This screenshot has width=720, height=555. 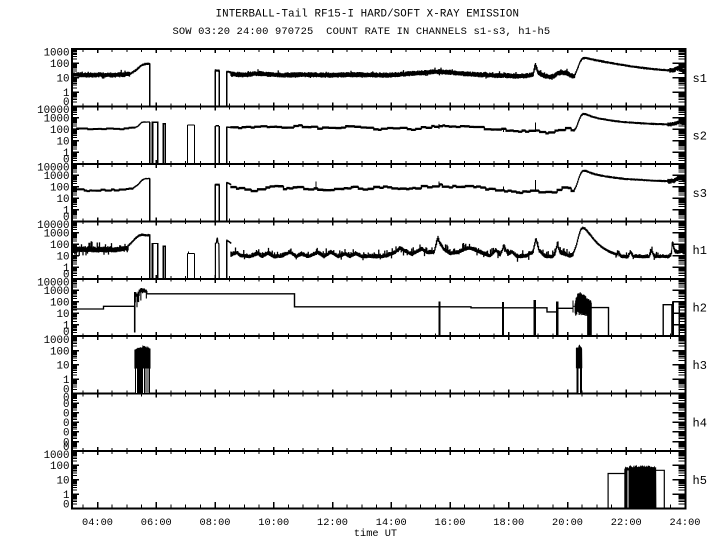 What do you see at coordinates (685, 523) in the screenshot?
I see `svg-text: 24:00` at bounding box center [685, 523].